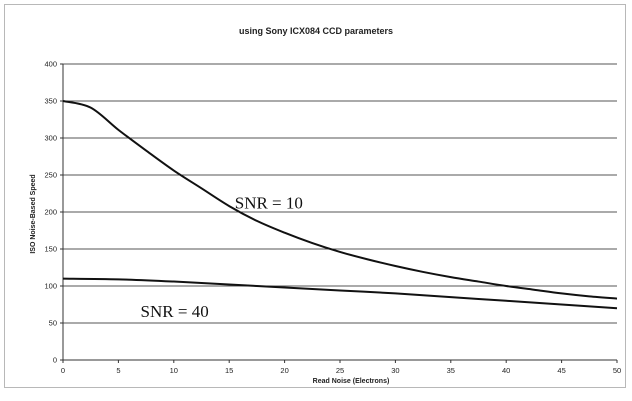 Image resolution: width=632 pixels, height=401 pixels. I want to click on annotation-1: SNR = 10, so click(269, 202).